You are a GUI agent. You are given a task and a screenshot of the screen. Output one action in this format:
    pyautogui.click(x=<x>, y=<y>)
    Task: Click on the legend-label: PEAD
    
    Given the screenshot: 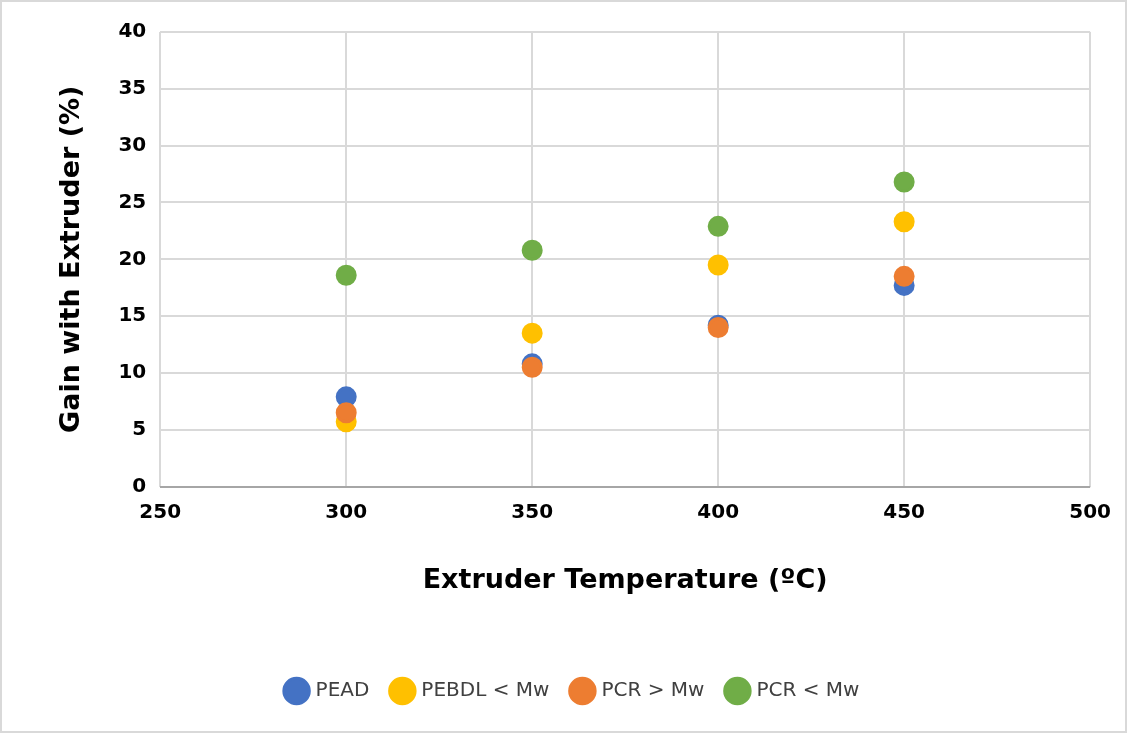 What is the action you would take?
    pyautogui.click(x=342, y=689)
    